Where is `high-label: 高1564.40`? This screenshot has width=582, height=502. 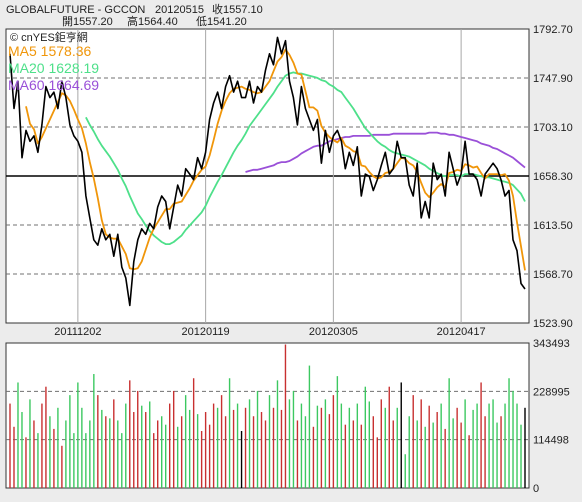 high-label: 高1564.40 is located at coordinates (152, 21).